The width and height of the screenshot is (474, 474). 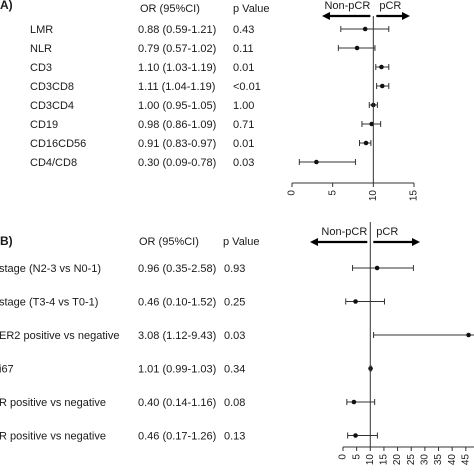 I want to click on row-label: LMR, so click(x=41, y=30).